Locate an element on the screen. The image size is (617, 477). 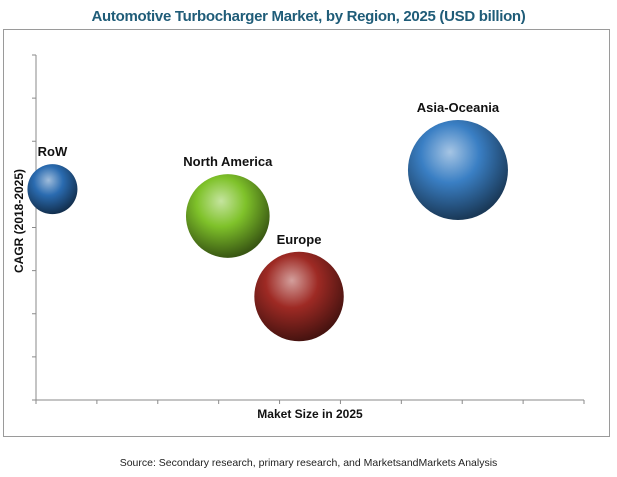
y-axis-title: CAGR (2018-2025) is located at coordinates (19, 221).